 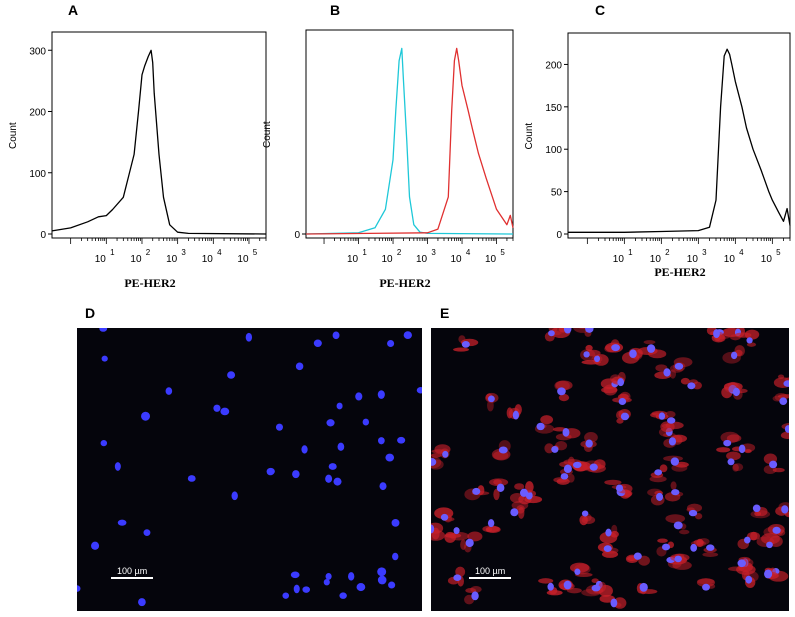 I want to click on x-tick-exp-b-2: 3, so click(x=433, y=252).